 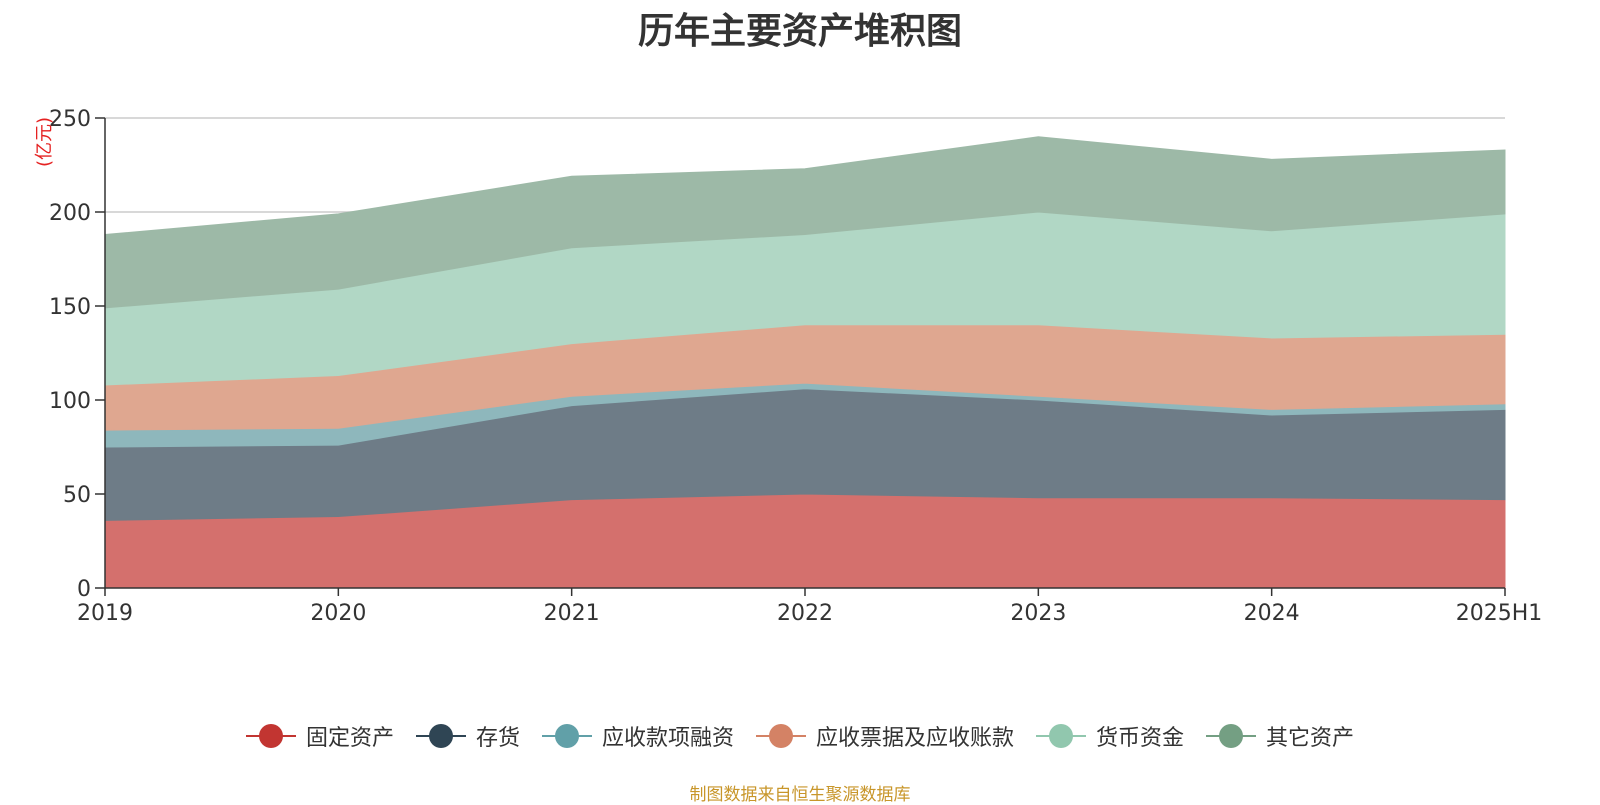 I want to click on legend-item: 应收款项融资, so click(x=637, y=736).